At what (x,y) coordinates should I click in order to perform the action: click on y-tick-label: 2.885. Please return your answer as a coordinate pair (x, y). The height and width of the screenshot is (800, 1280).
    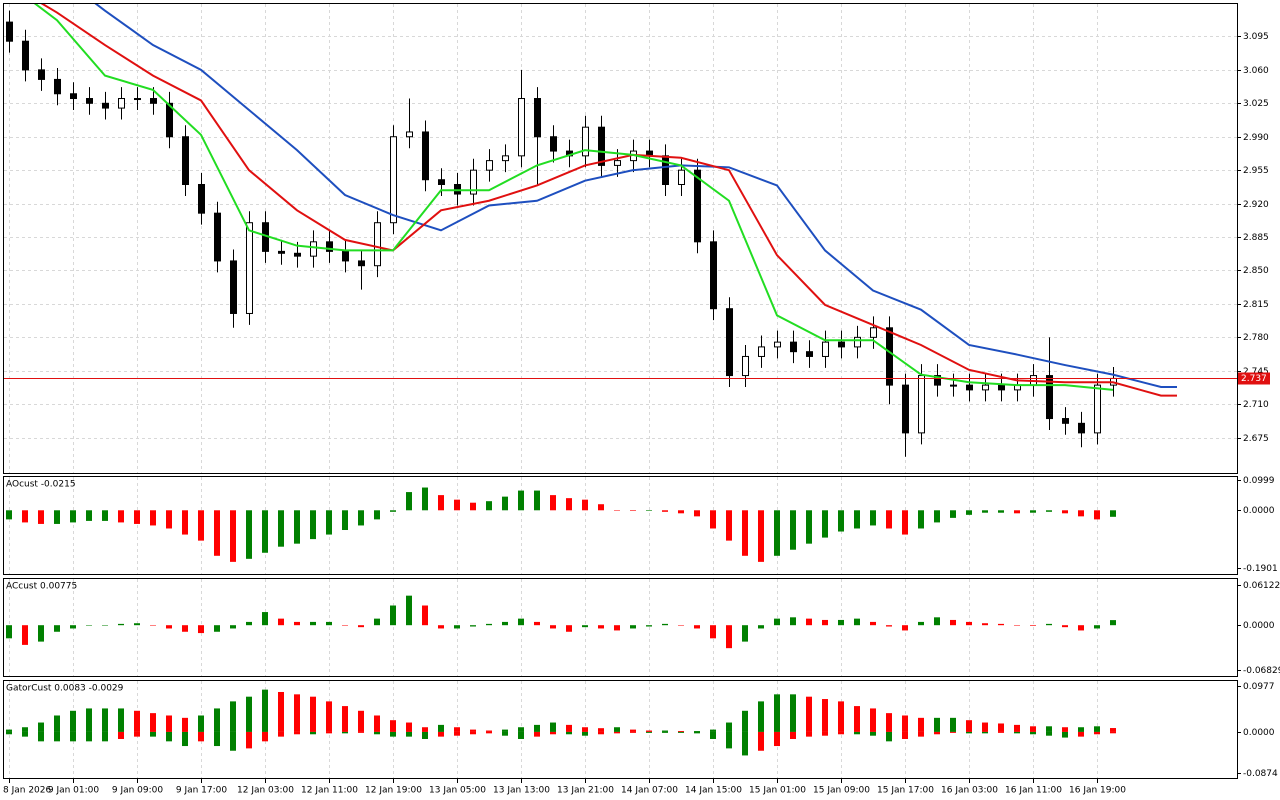
    Looking at the image, I should click on (1256, 238).